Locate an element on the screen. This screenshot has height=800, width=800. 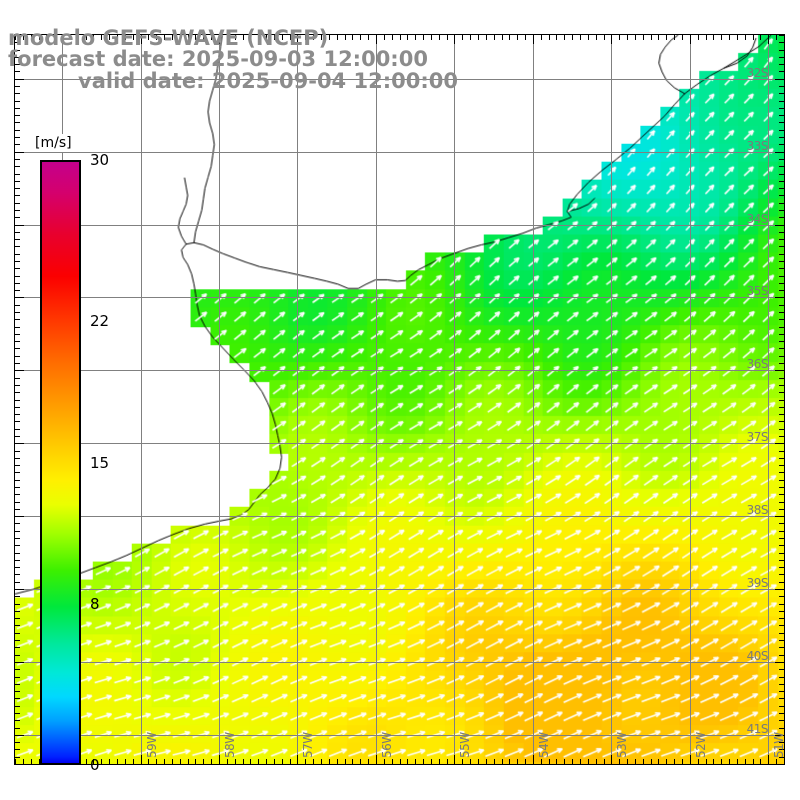
colorbar-tick-label: 15 is located at coordinates (100, 462).